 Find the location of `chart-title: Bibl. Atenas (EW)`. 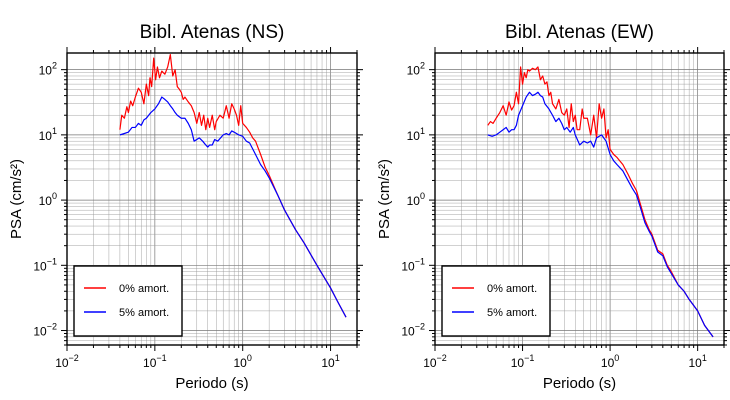

chart-title: Bibl. Atenas (EW) is located at coordinates (579, 32).